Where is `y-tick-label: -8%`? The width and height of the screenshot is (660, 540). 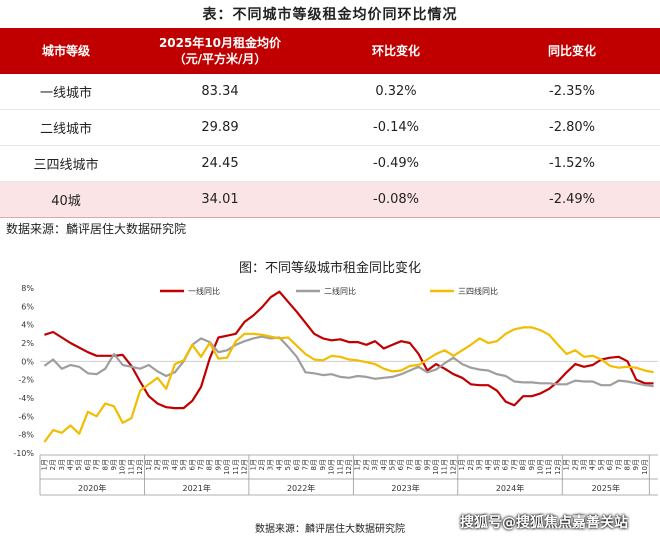 y-tick-label: -8% is located at coordinates (26, 435).